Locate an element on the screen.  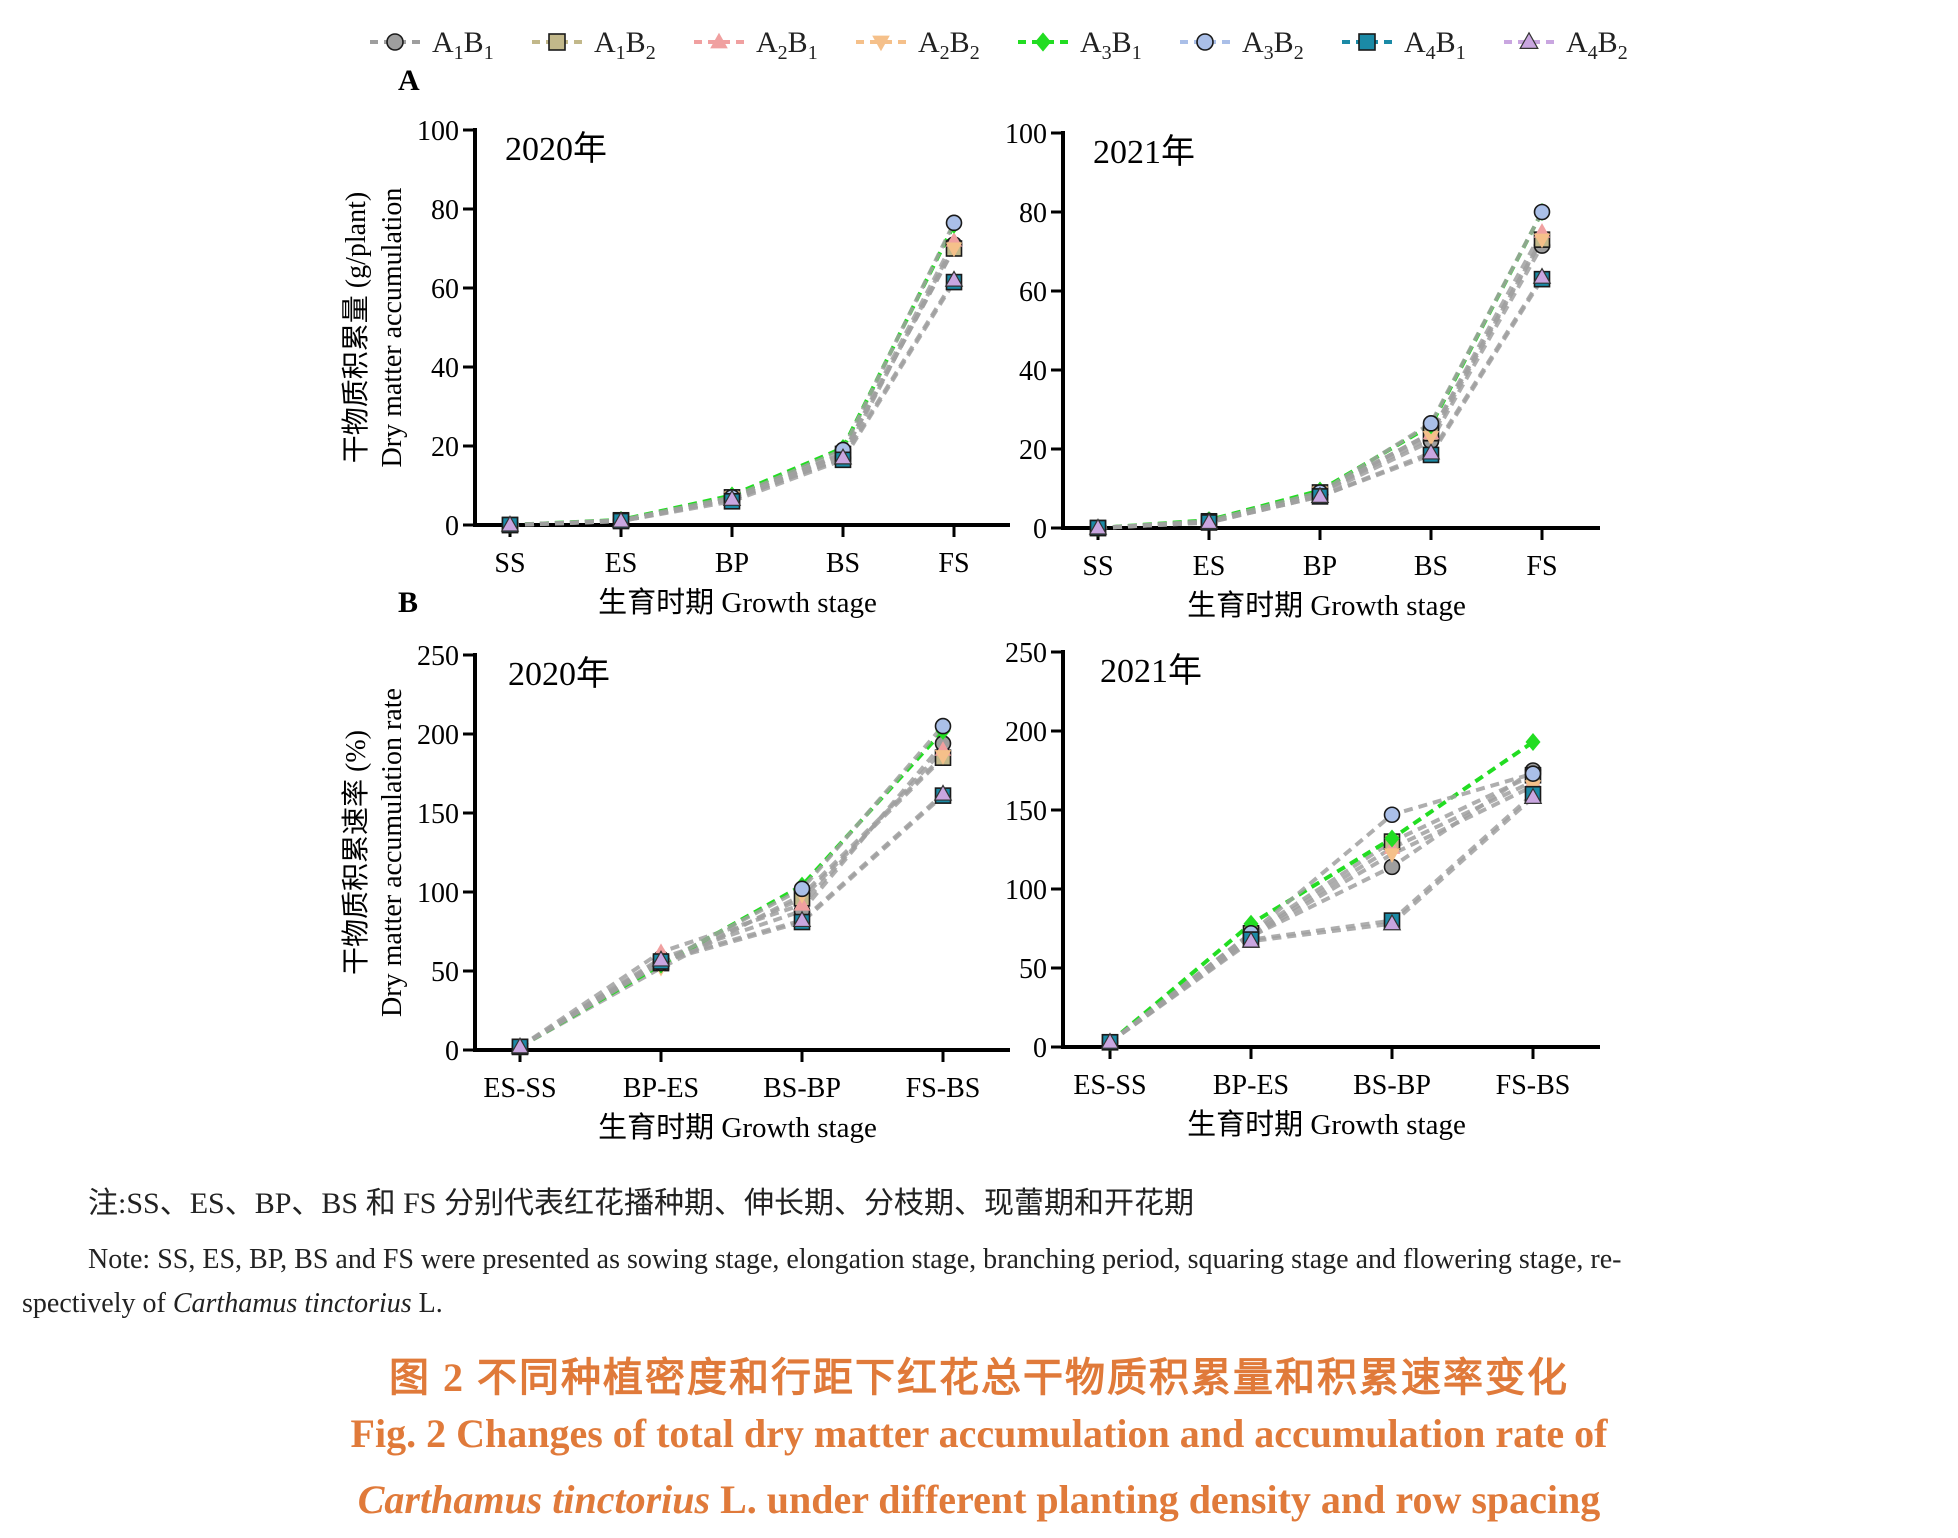
y-tick-label: 40 is located at coordinates (445, 368).